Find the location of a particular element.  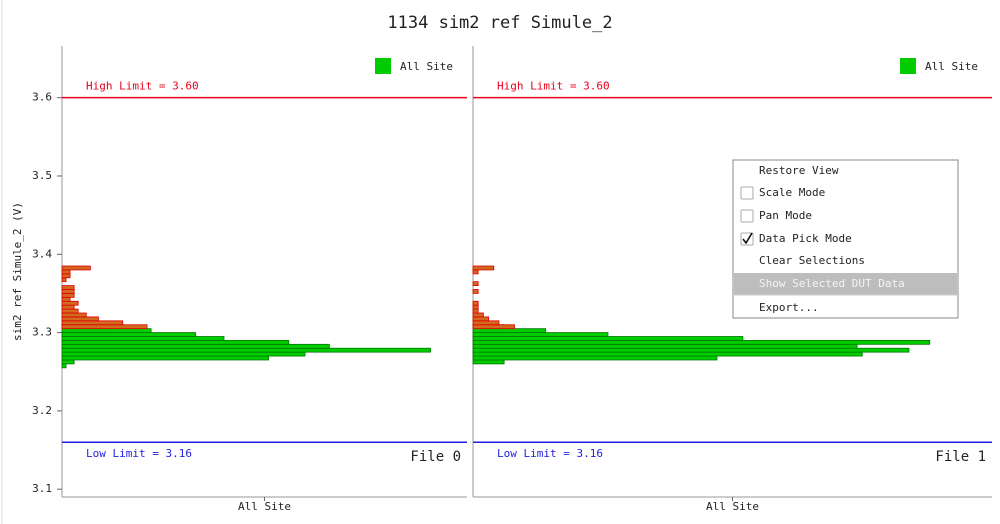

y-tick-label: 3.5 is located at coordinates (42, 175).